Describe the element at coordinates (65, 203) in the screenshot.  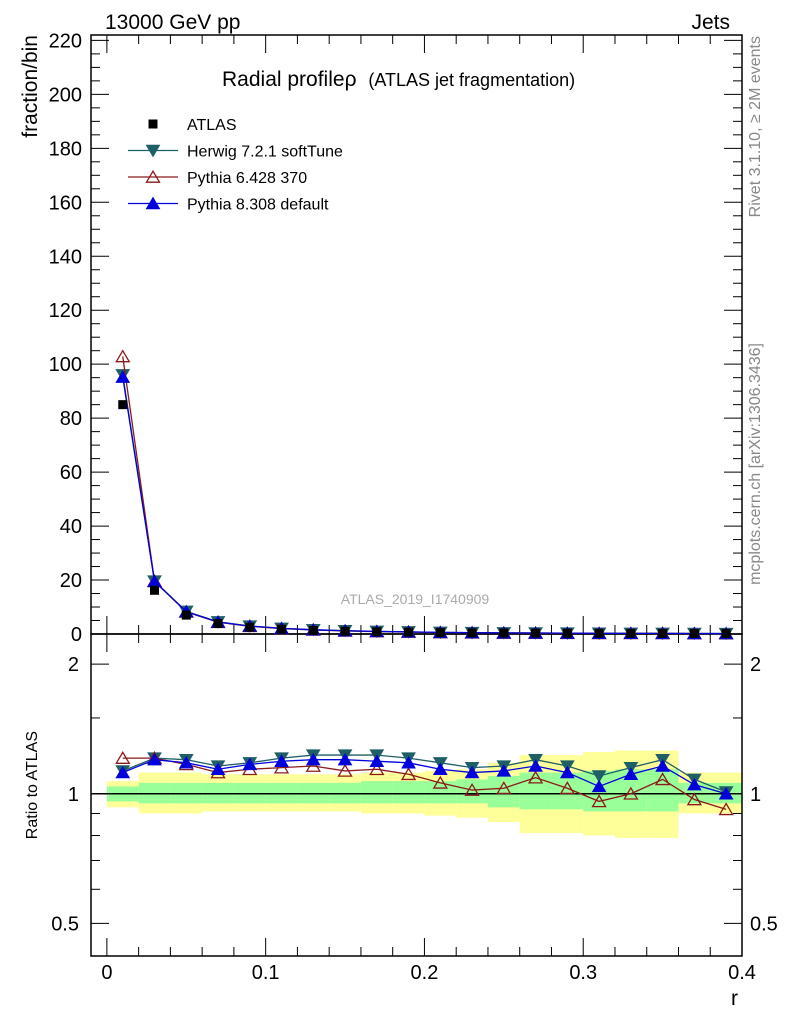
I see `y-tick-label: 160` at that location.